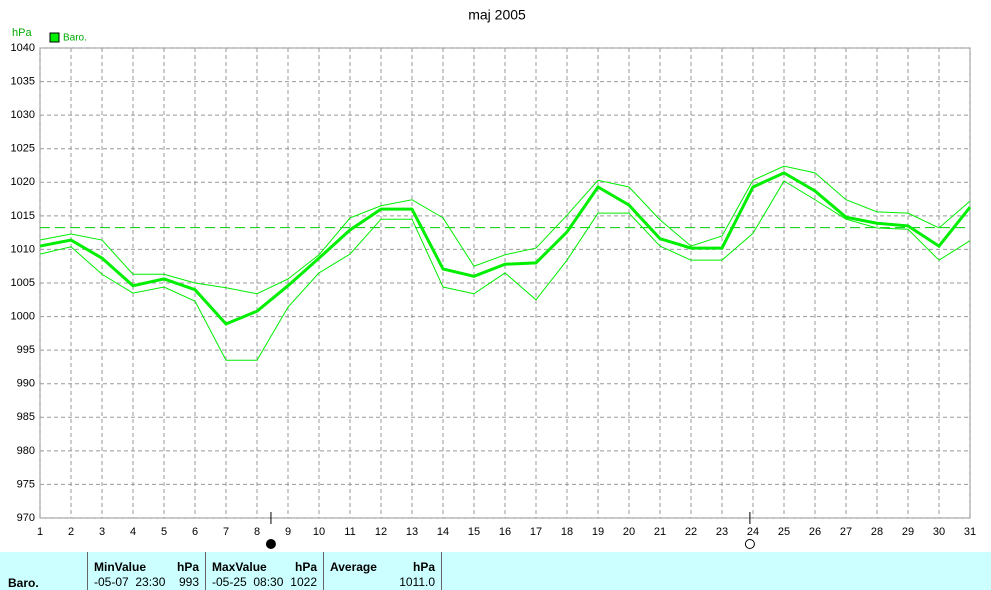  I want to click on x-tick-label: 29, so click(908, 532).